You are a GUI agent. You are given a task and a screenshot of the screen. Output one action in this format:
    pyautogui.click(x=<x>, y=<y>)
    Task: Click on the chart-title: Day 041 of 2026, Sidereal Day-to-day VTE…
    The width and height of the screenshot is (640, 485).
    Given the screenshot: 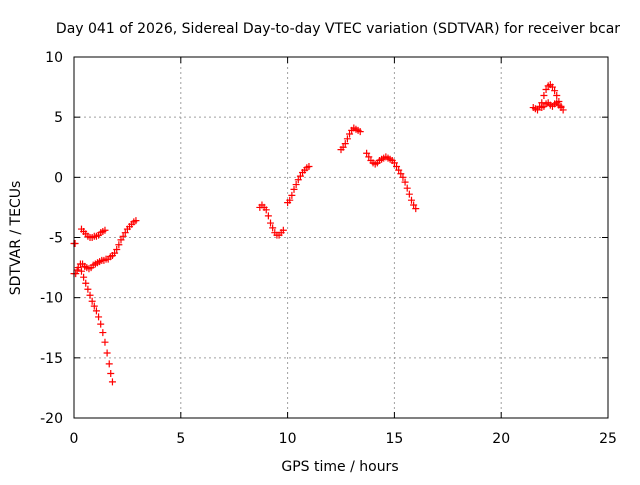 What is the action you would take?
    pyautogui.click(x=338, y=29)
    